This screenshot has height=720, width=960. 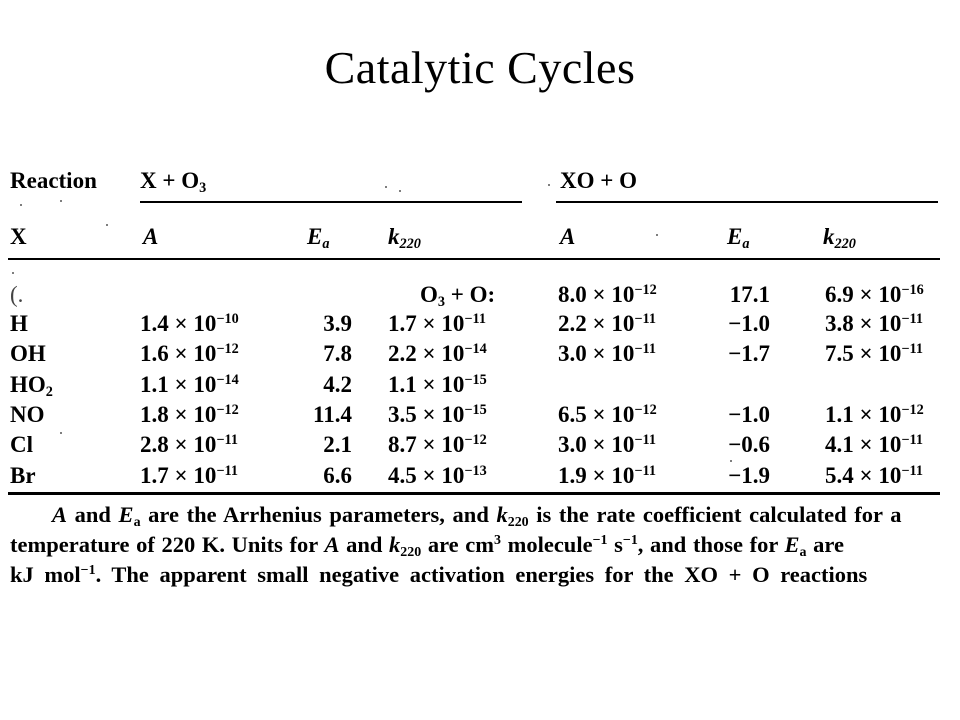 What do you see at coordinates (874, 475) in the screenshot?
I see `cell-k220-xo-o: 5.4 × 10⁻¹¹` at bounding box center [874, 475].